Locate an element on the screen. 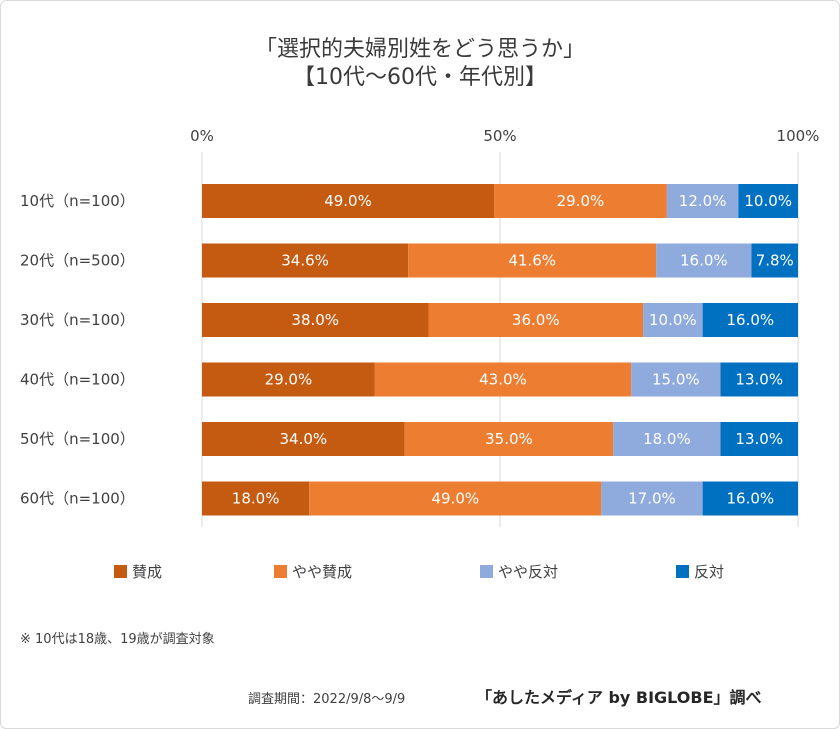 The width and height of the screenshot is (840, 729). data-label: 36.0% is located at coordinates (536, 320).